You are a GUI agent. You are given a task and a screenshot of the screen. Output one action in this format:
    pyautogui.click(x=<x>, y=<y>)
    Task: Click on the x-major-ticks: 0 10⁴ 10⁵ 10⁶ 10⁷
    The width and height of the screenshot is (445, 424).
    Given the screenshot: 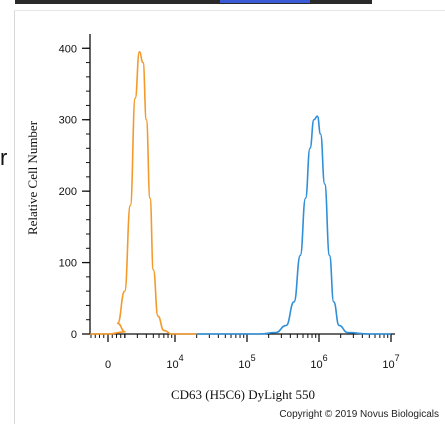 What is the action you would take?
    pyautogui.click(x=252, y=352)
    